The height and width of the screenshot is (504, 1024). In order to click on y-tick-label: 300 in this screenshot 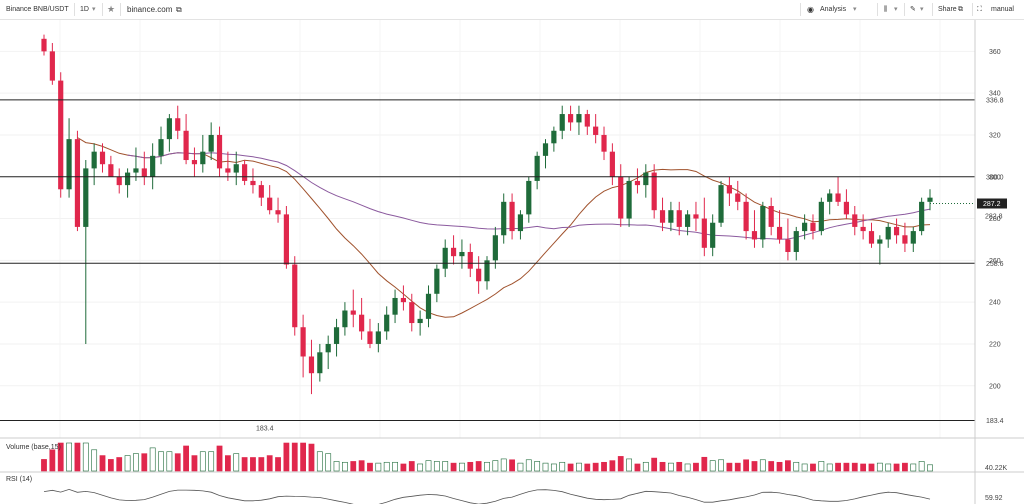, I will do `click(995, 177)`.